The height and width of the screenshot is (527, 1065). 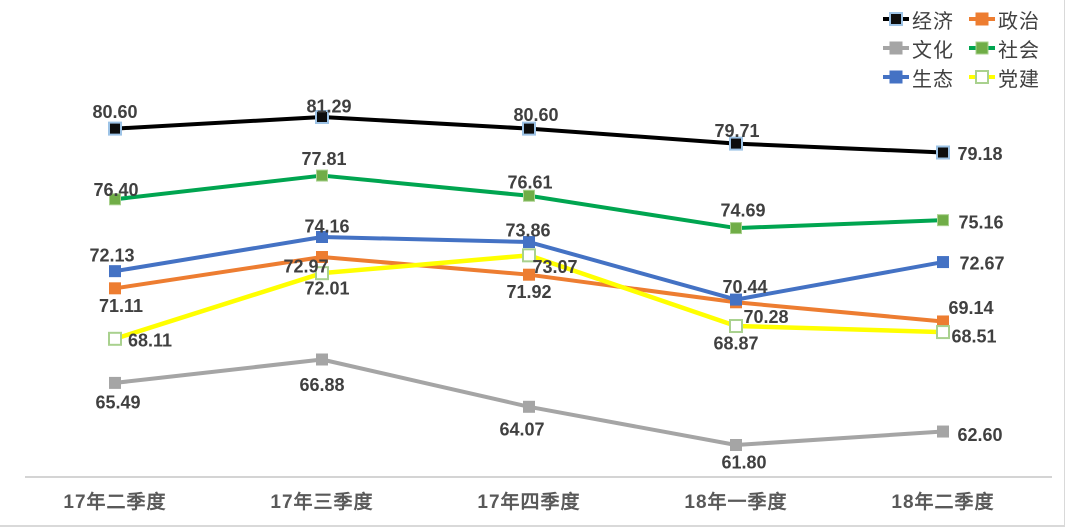 What do you see at coordinates (744, 287) in the screenshot?
I see `data-label-shengtai-3: 70.44` at bounding box center [744, 287].